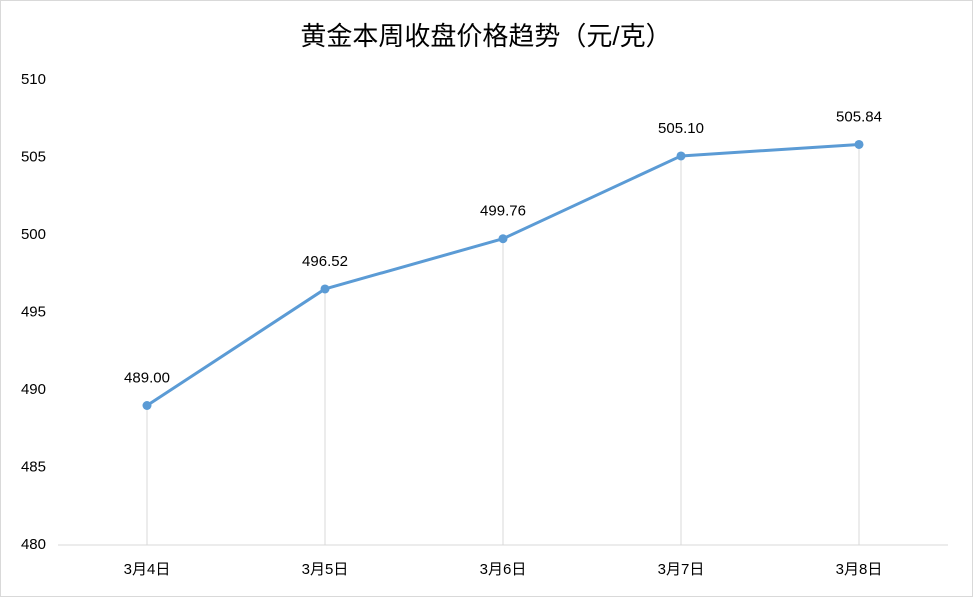 The height and width of the screenshot is (597, 973). Describe the element at coordinates (33, 156) in the screenshot. I see `y-tick-label: 505` at that location.